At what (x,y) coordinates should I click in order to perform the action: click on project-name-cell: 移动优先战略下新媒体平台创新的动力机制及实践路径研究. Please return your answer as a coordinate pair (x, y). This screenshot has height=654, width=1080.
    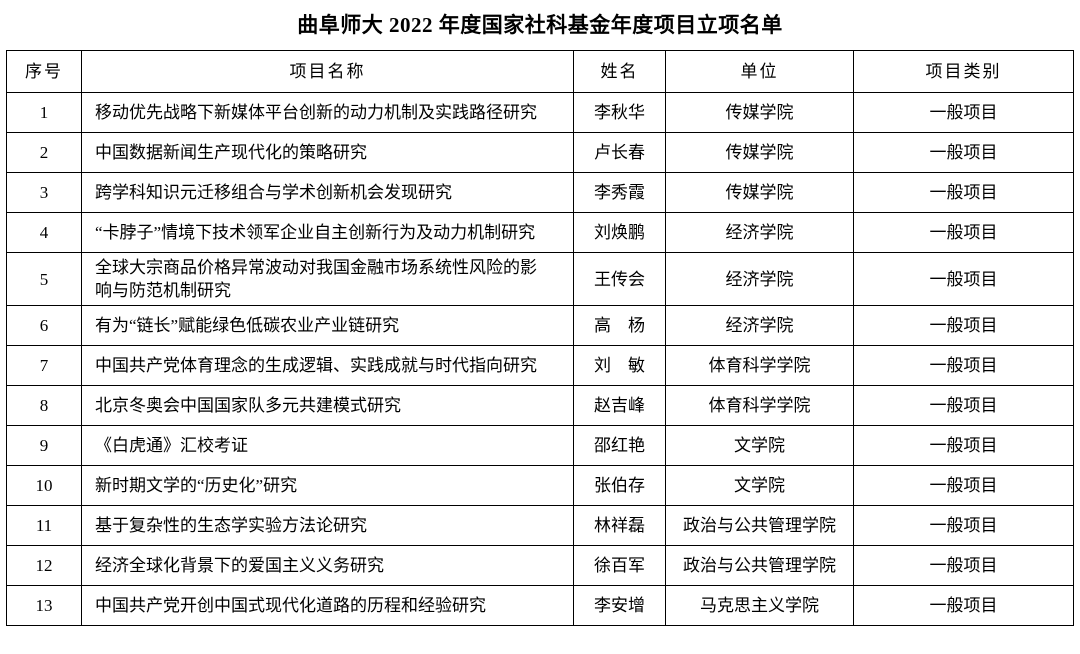
    Looking at the image, I should click on (327, 112).